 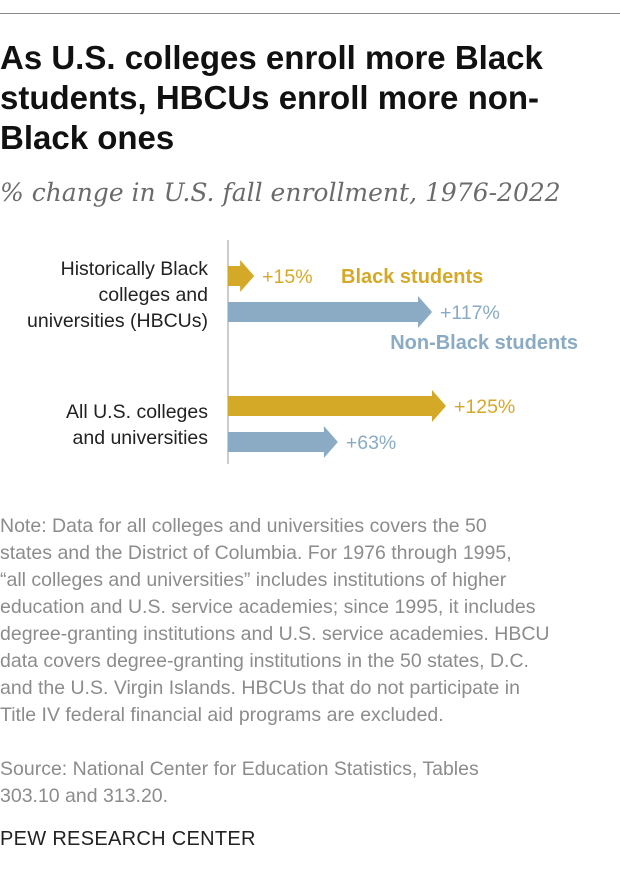 I want to click on data-label-black: +125%, so click(x=484, y=407).